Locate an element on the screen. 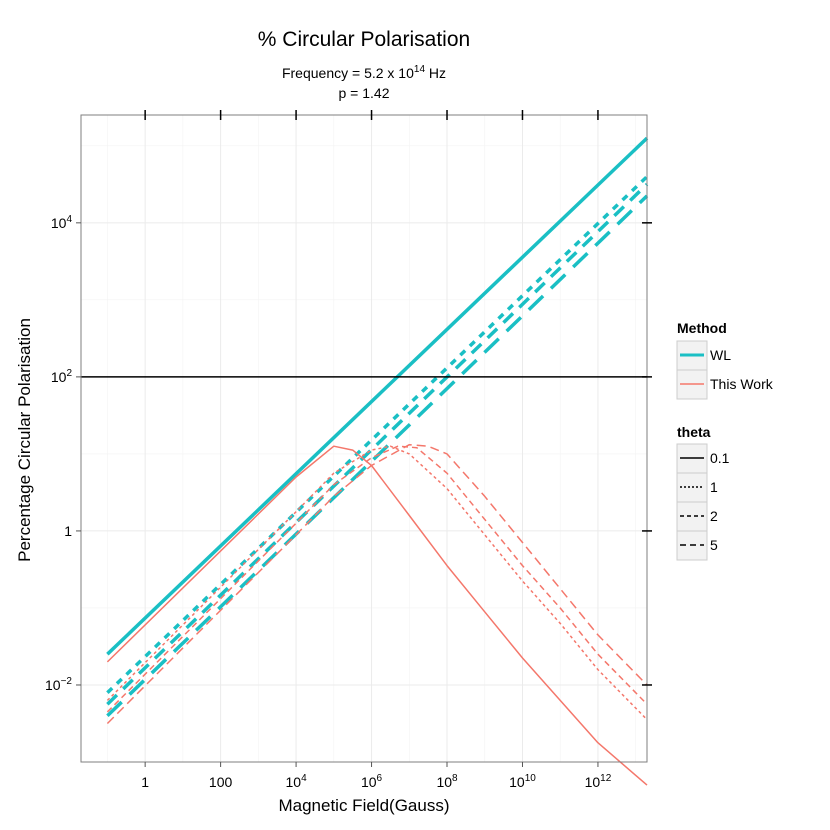 The width and height of the screenshot is (830, 830). chart-subtitle-p: p = 1.42 is located at coordinates (364, 93).